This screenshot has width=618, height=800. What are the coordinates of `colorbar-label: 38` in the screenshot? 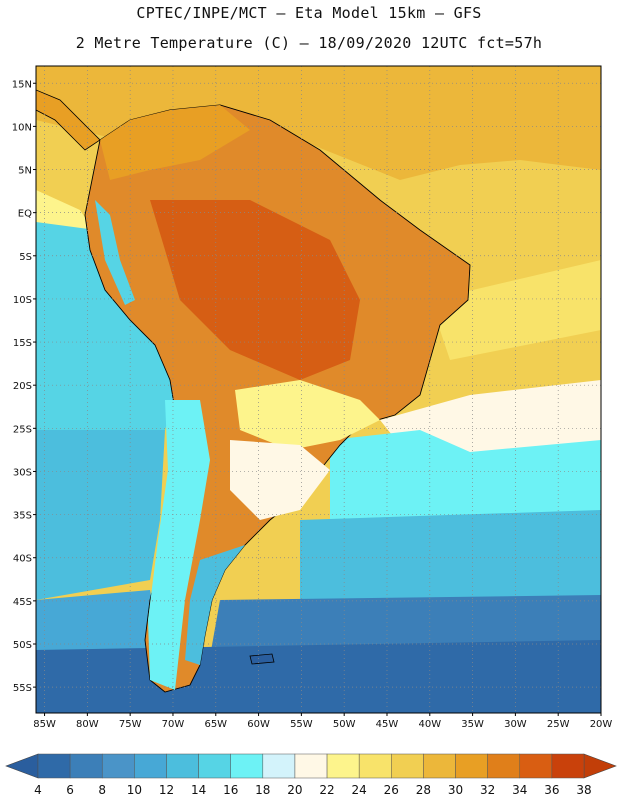 It's located at (583, 790).